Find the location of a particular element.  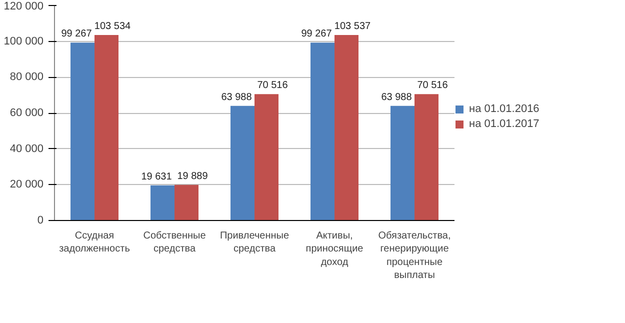

y-tick-label: 80 000 is located at coordinates (27, 77).